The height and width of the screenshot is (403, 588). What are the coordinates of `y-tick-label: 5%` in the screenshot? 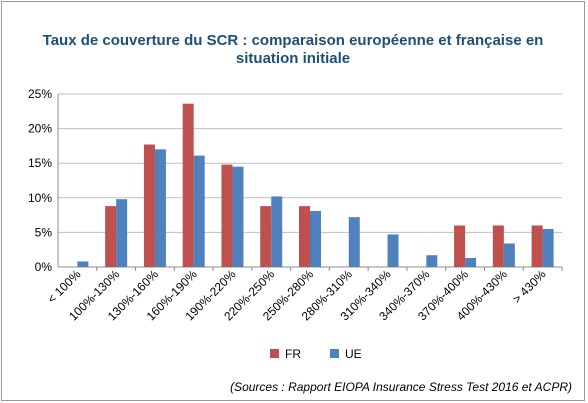 It's located at (44, 232).